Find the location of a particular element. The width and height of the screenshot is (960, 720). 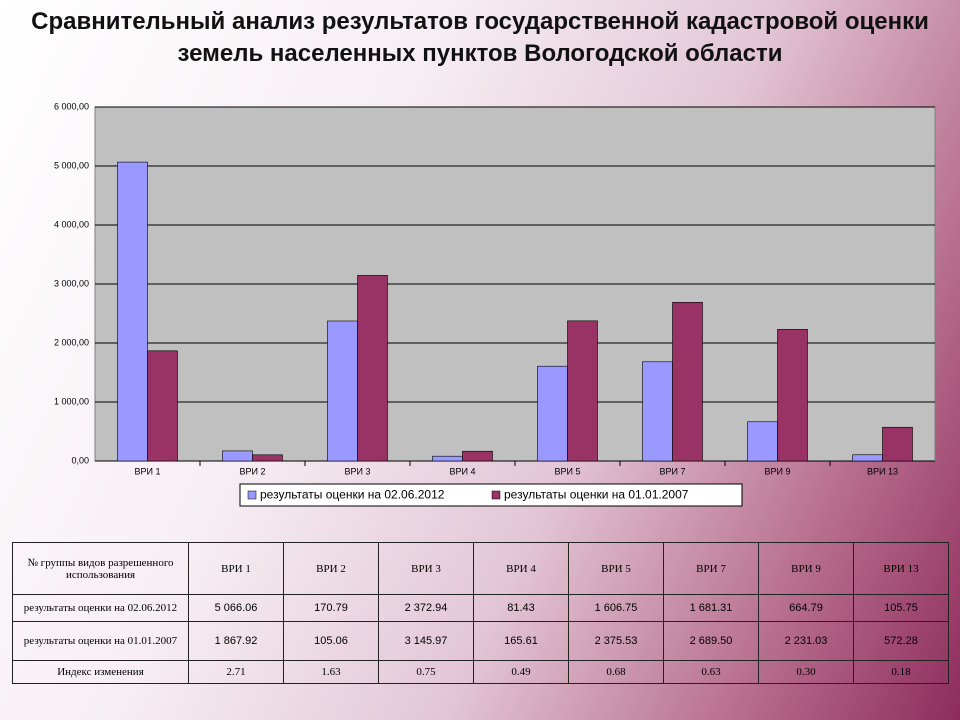

legend is located at coordinates (491, 495).